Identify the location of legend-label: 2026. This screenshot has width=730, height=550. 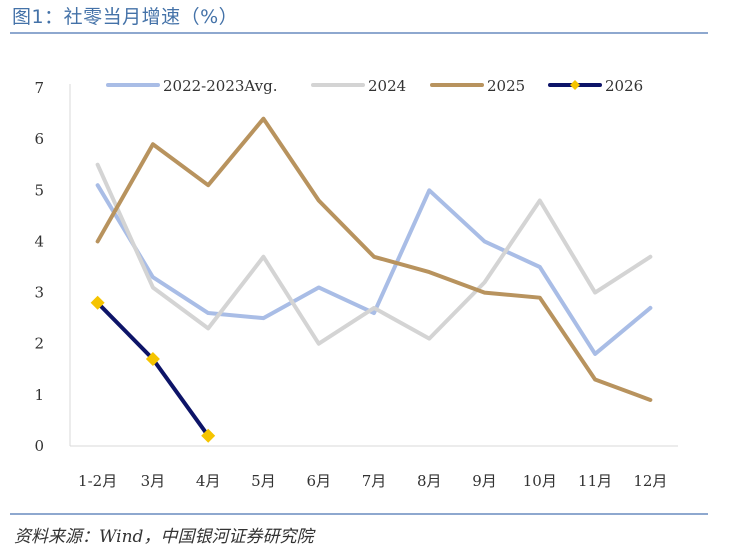
(624, 86).